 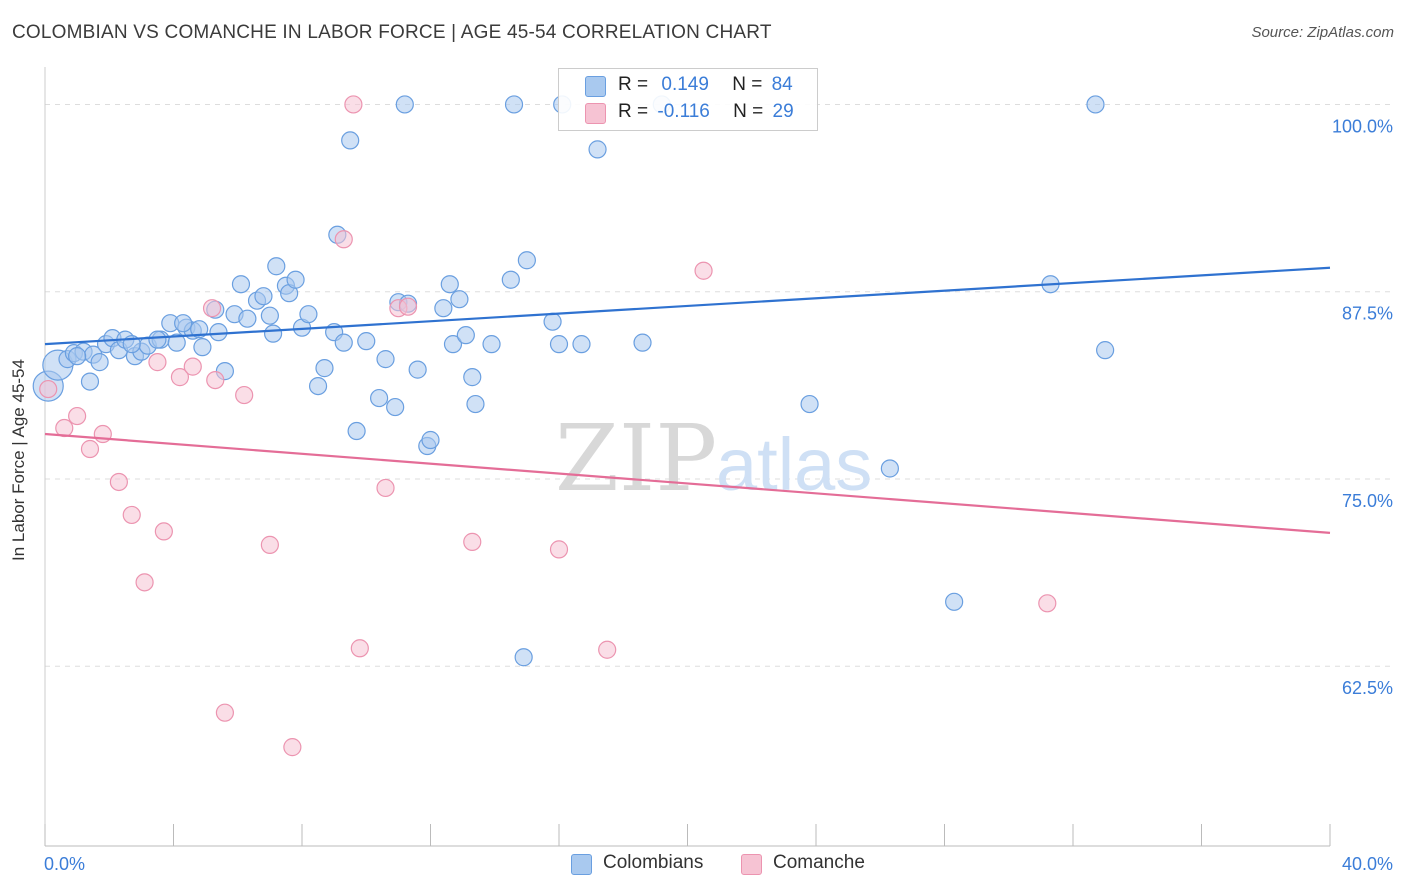 What do you see at coordinates (636, 458) in the screenshot?
I see `watermark-zip: ZIP` at bounding box center [636, 458].